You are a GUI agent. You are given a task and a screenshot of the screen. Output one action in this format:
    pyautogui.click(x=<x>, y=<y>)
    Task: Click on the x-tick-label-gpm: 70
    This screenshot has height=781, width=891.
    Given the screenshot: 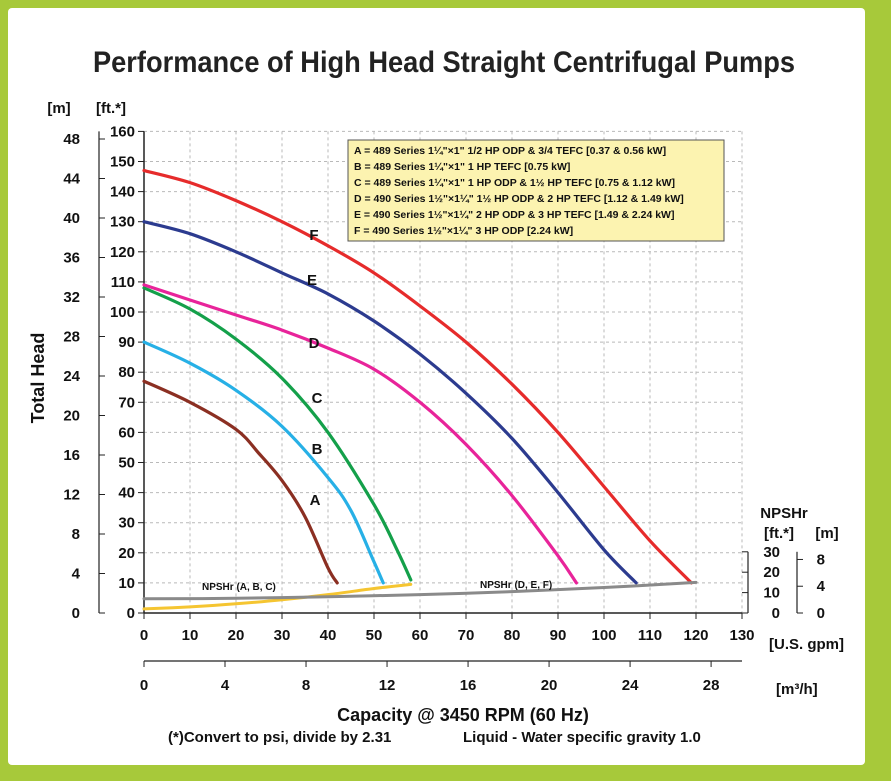 What is the action you would take?
    pyautogui.click(x=466, y=635)
    